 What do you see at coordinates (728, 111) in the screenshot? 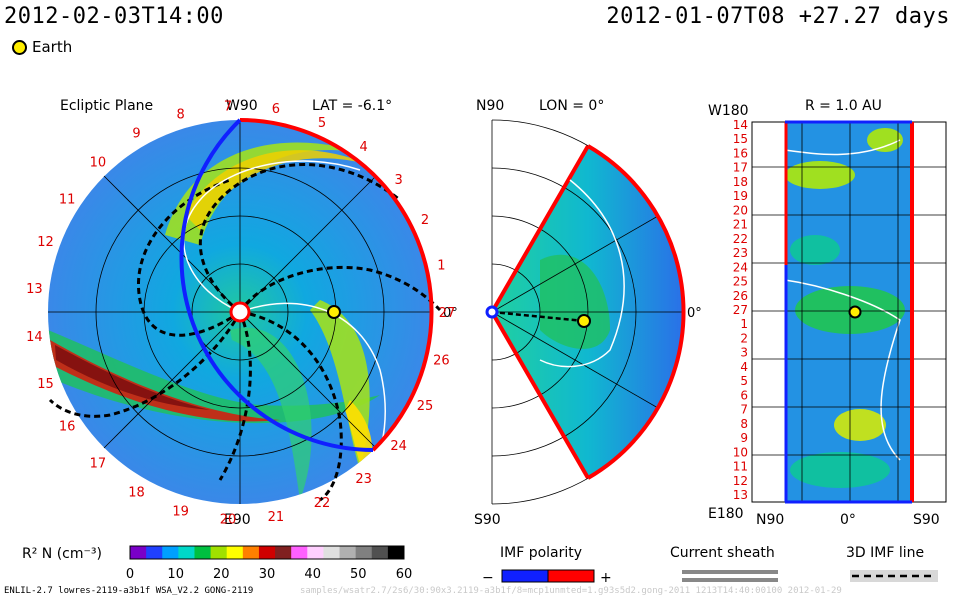
I see `radial-top-left: W180` at bounding box center [728, 111].